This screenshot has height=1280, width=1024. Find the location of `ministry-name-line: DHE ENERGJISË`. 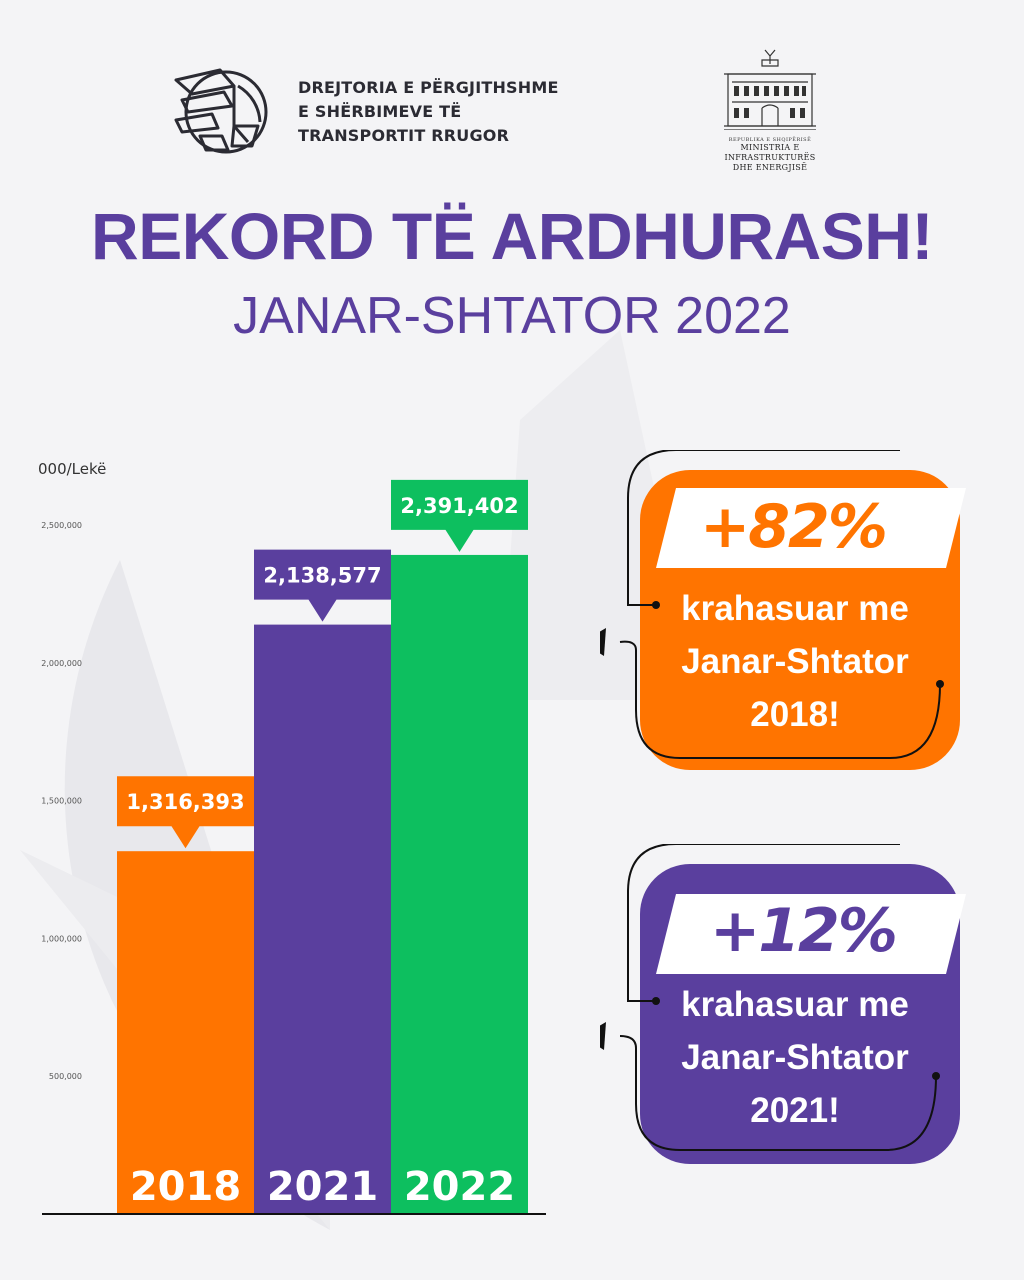

ministry-name-line: DHE ENERGJISË is located at coordinates (770, 167).